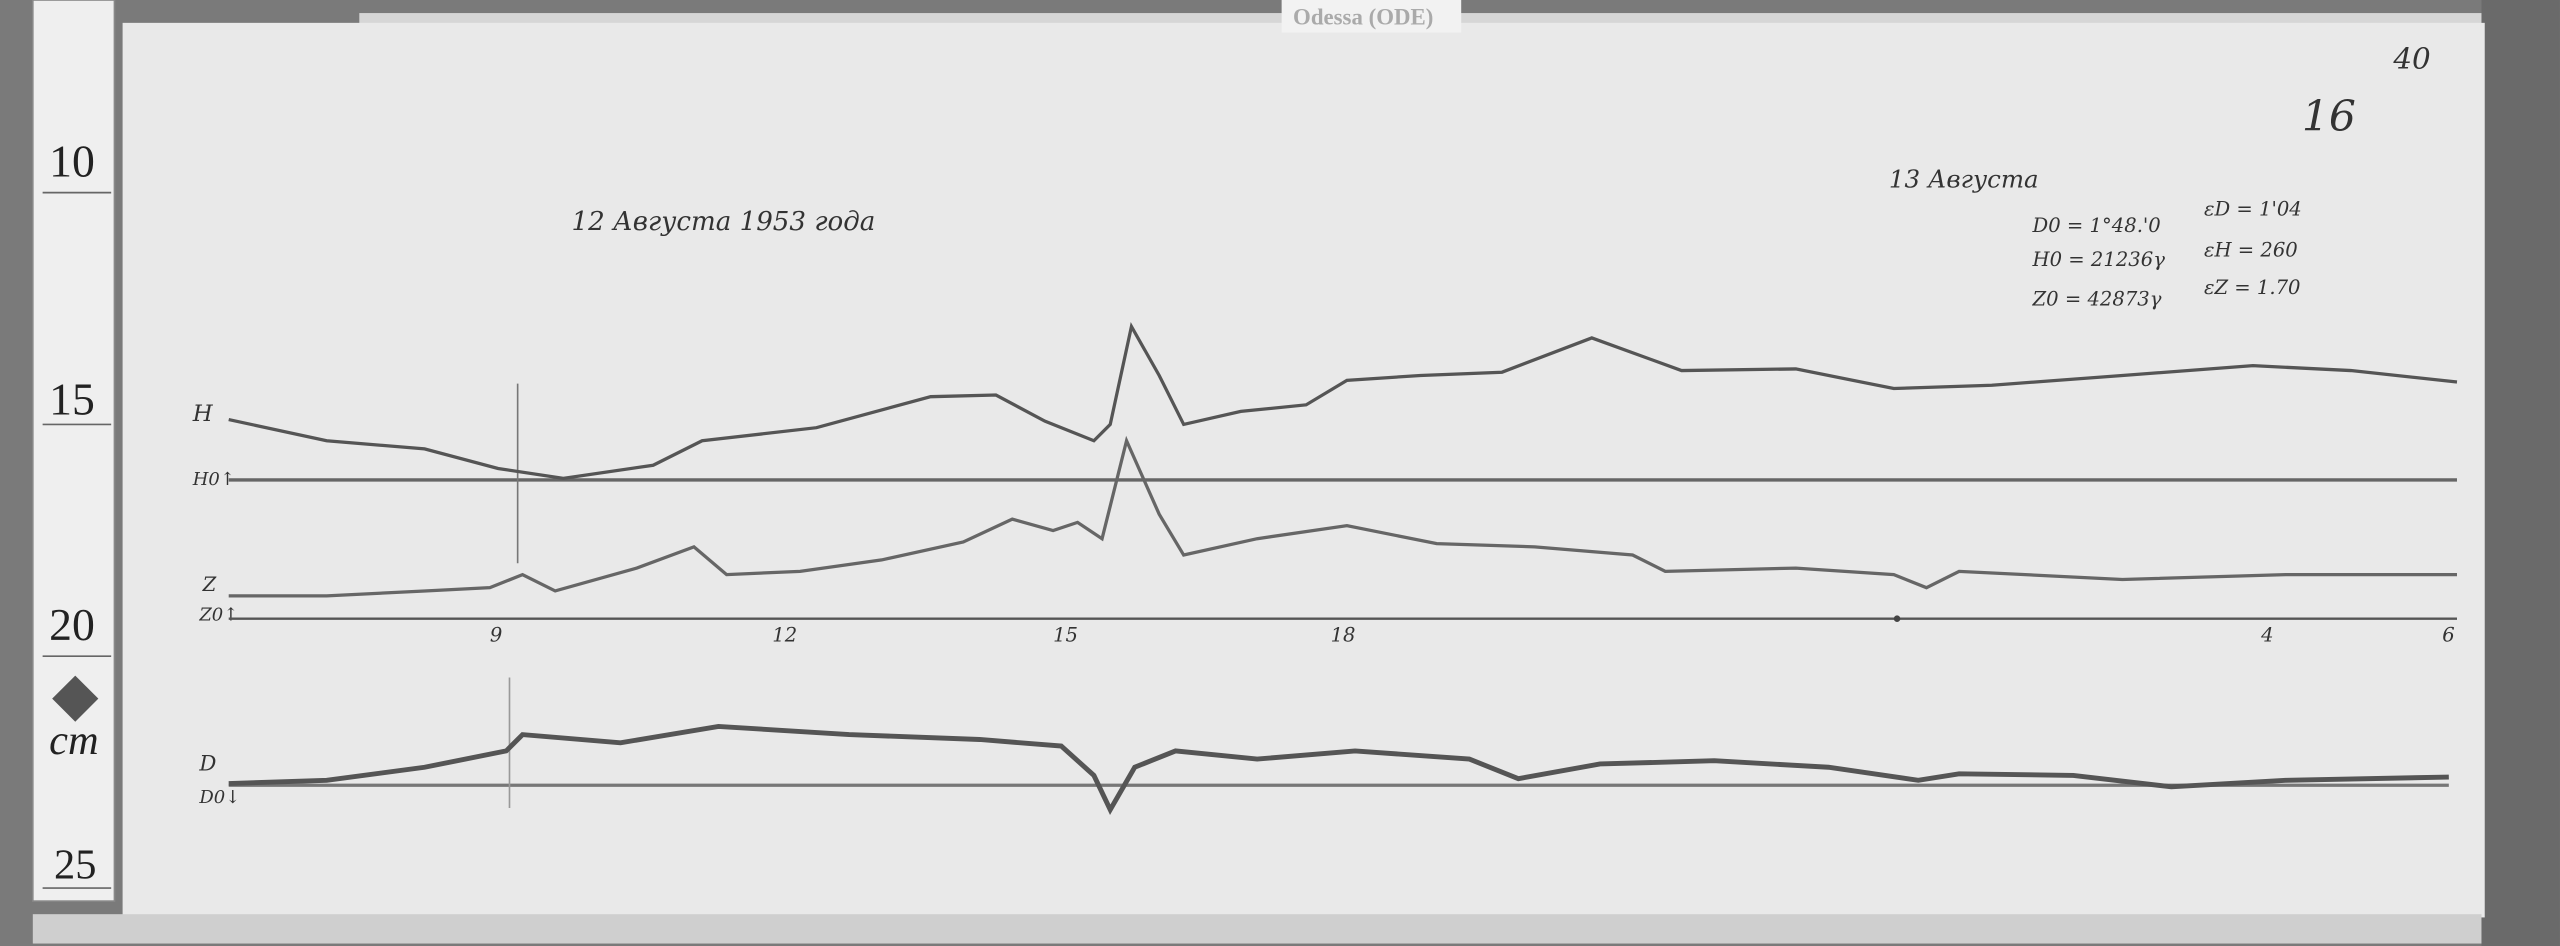  Describe the element at coordinates (1343, 635) in the screenshot. I see `hour-label: 18` at that location.